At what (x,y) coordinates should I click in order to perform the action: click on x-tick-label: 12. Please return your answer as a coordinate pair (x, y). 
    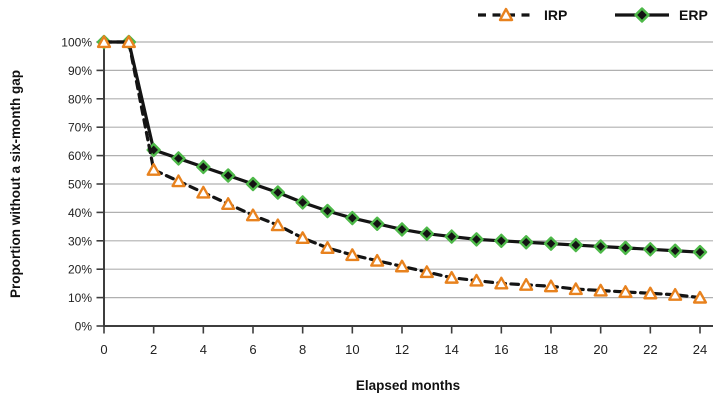
    Looking at the image, I should click on (402, 349).